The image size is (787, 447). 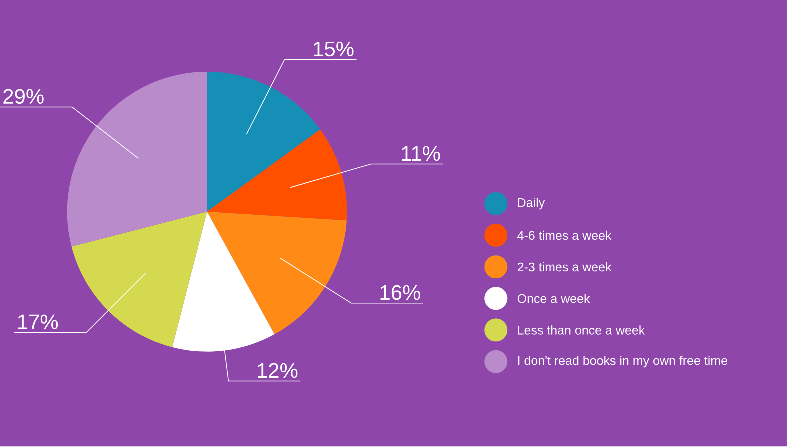 I want to click on legend-label: Daily, so click(x=532, y=204).